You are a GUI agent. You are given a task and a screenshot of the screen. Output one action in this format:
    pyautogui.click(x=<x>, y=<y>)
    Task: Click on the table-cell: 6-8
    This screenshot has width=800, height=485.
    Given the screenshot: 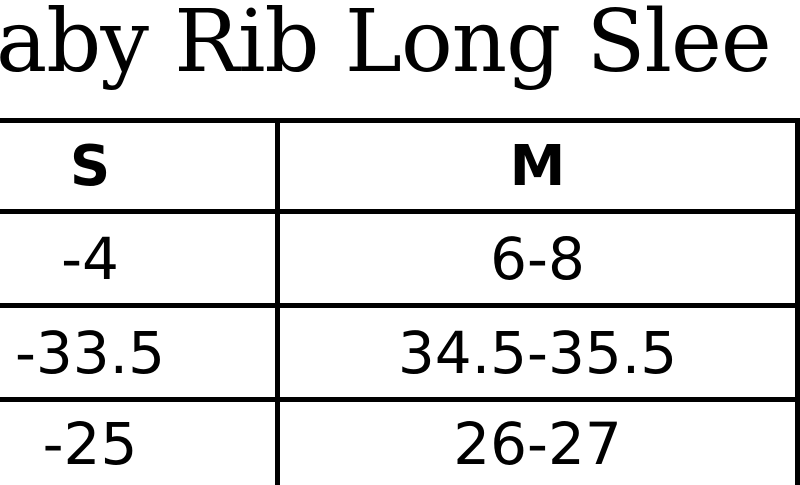 What is the action you would take?
    pyautogui.click(x=537, y=258)
    